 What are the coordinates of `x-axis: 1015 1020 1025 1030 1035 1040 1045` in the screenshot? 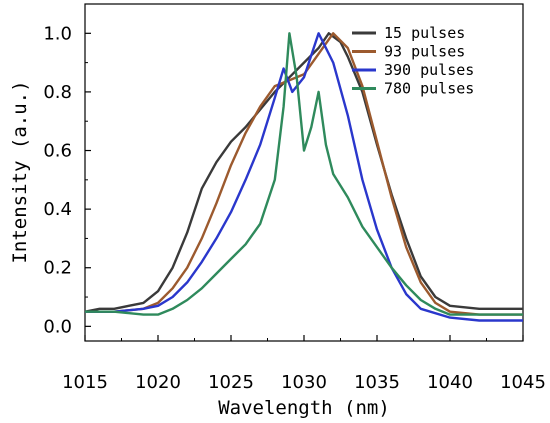 It's located at (304, 364).